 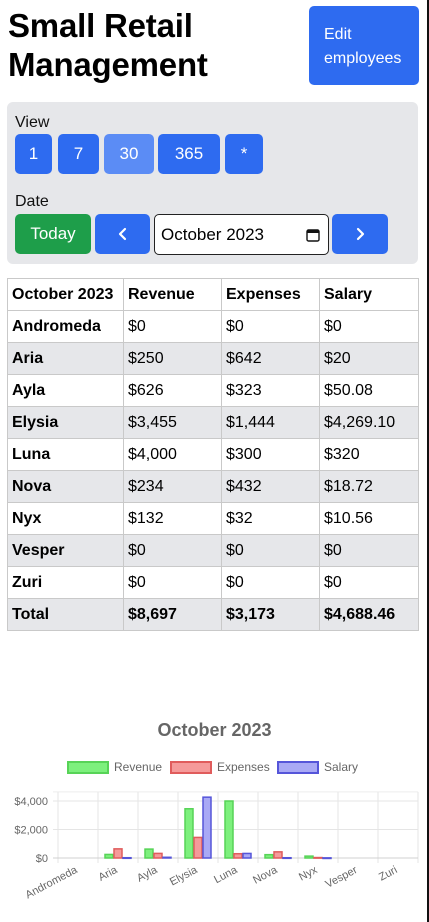 What do you see at coordinates (369, 518) in the screenshot?
I see `salary-cell: $10.56` at bounding box center [369, 518].